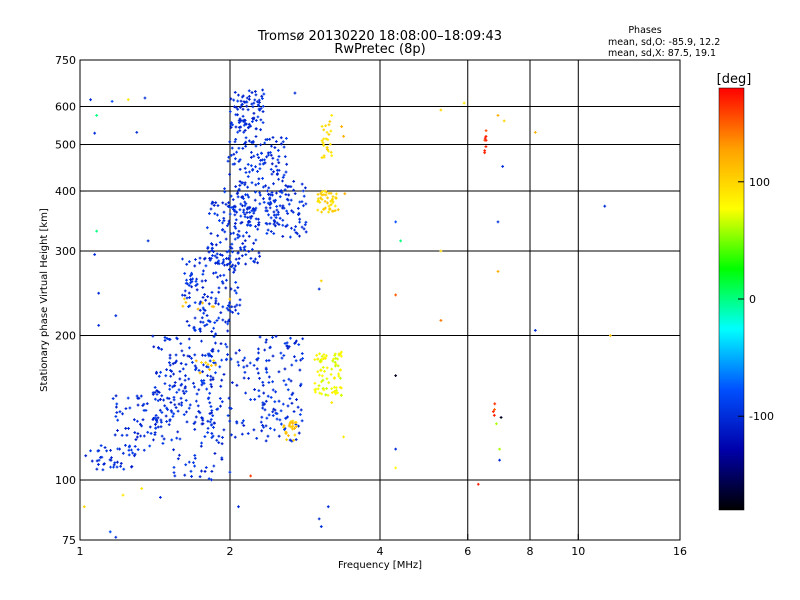  I want to click on chart-subtitle: RwPretec (8p), so click(379, 49).